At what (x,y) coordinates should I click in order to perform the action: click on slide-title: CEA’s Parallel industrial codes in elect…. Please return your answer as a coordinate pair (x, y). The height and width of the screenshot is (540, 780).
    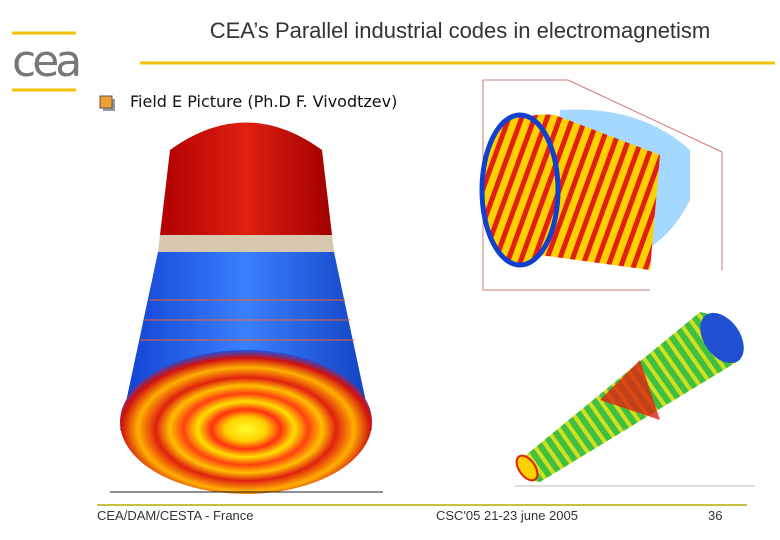
    Looking at the image, I should click on (460, 30).